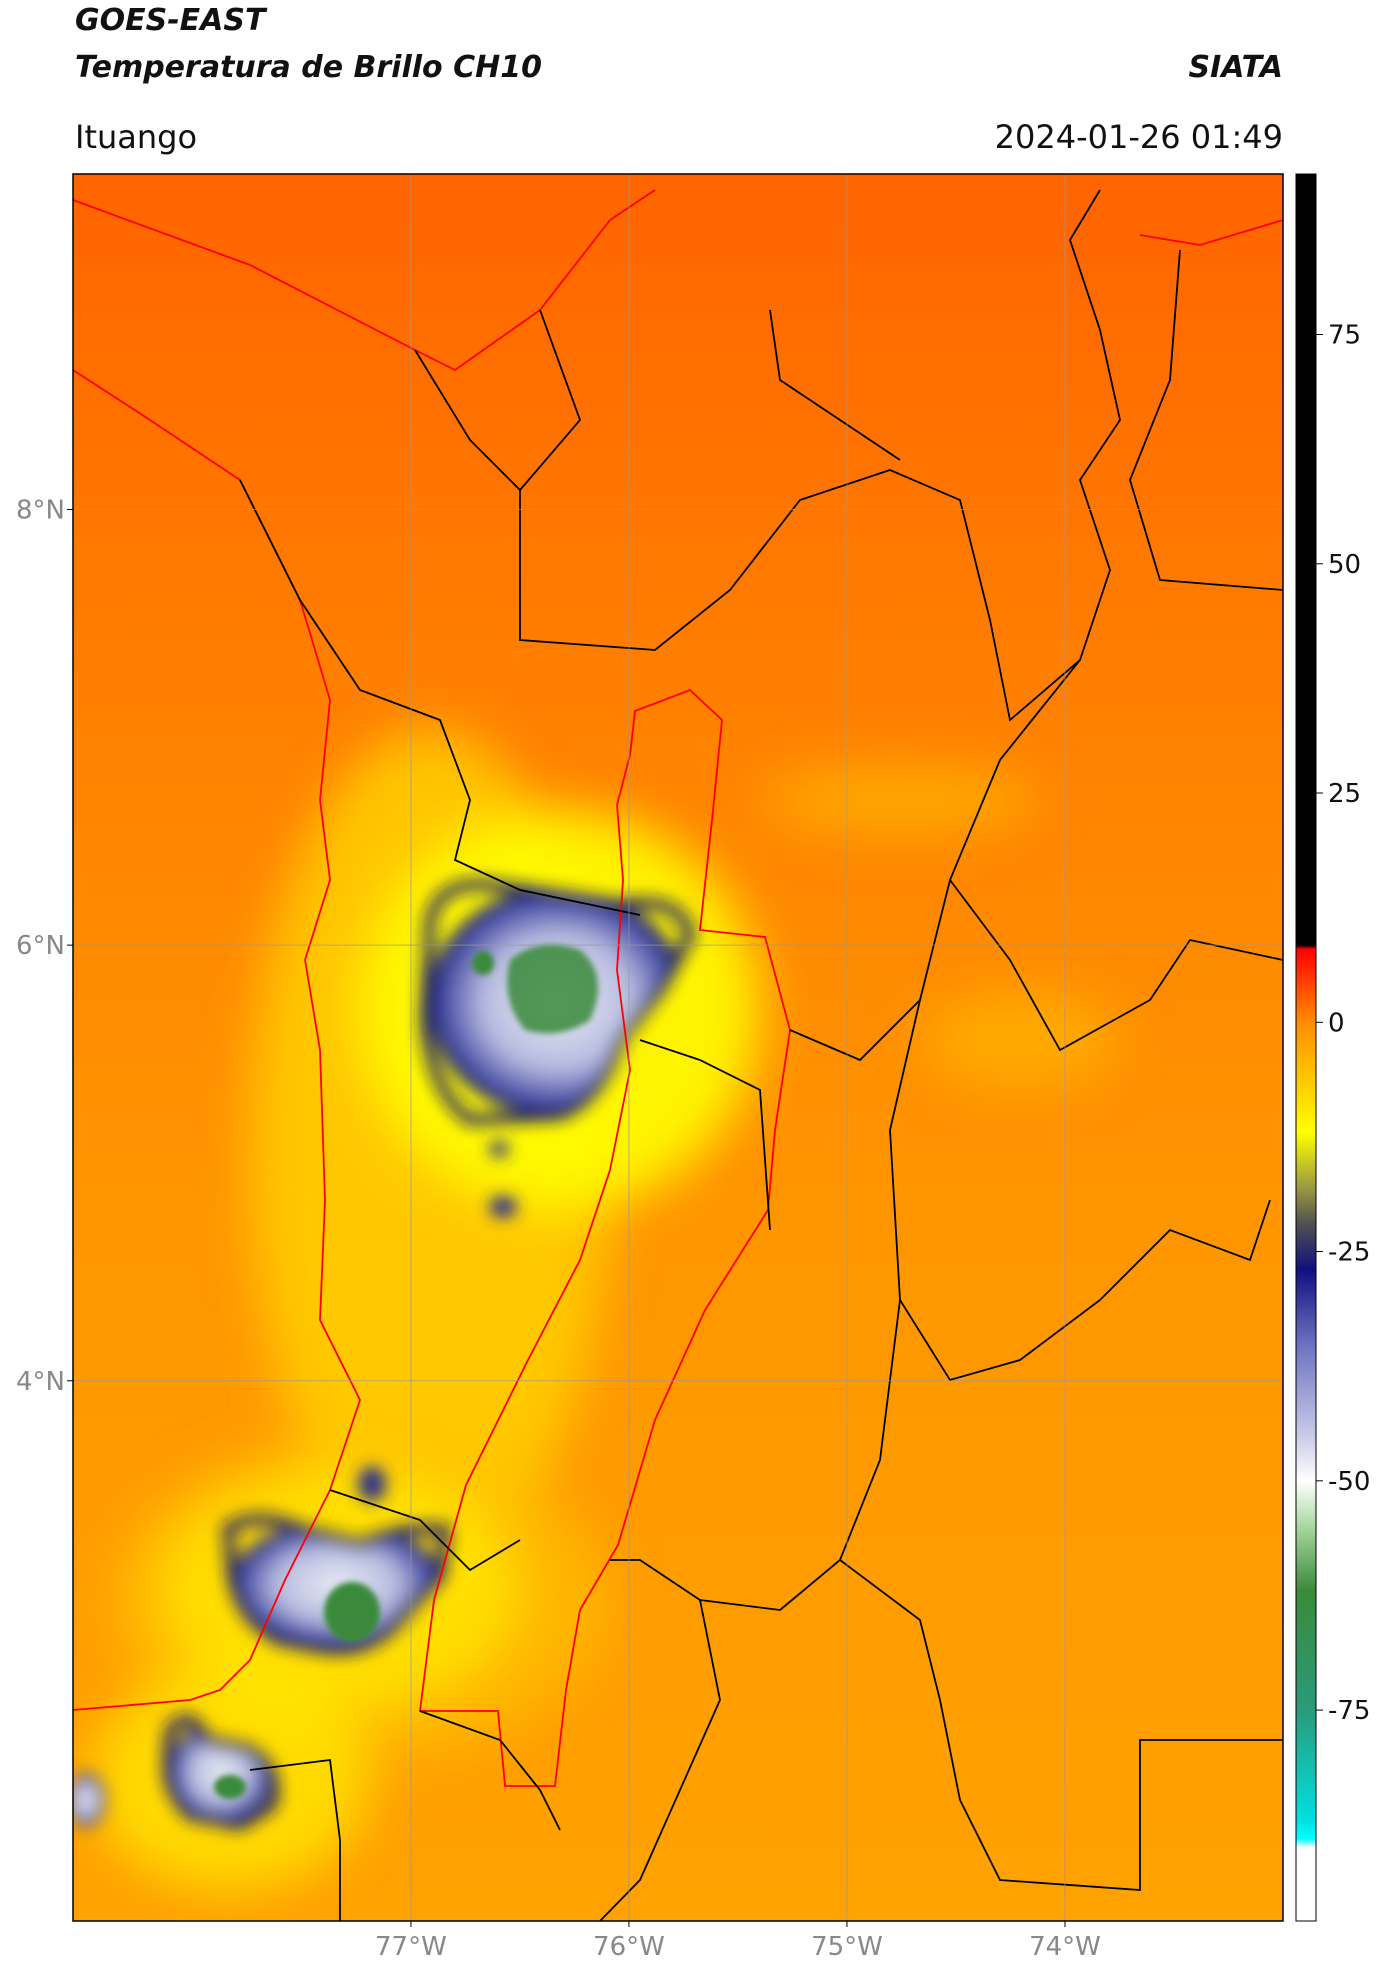 Image resolution: width=1384 pixels, height=1985 pixels. What do you see at coordinates (1065, 1947) in the screenshot?
I see `lon-label: 74°W` at bounding box center [1065, 1947].